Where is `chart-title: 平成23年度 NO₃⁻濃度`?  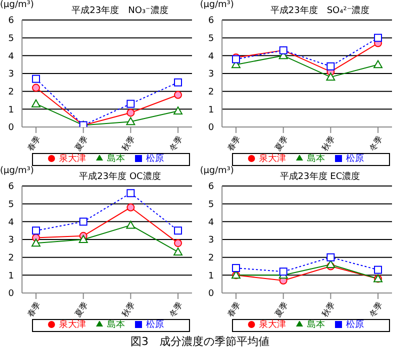 chart-title: 平成23年度 NO₃⁻濃度 is located at coordinates (120, 10).